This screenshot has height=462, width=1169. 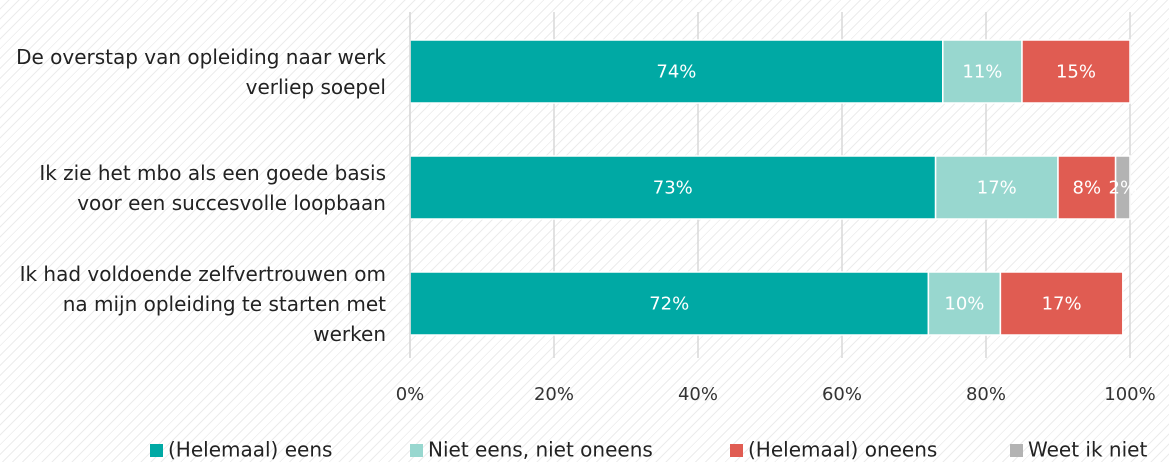 I want to click on legend-label: Niet eens, niet oneens, so click(x=540, y=450).